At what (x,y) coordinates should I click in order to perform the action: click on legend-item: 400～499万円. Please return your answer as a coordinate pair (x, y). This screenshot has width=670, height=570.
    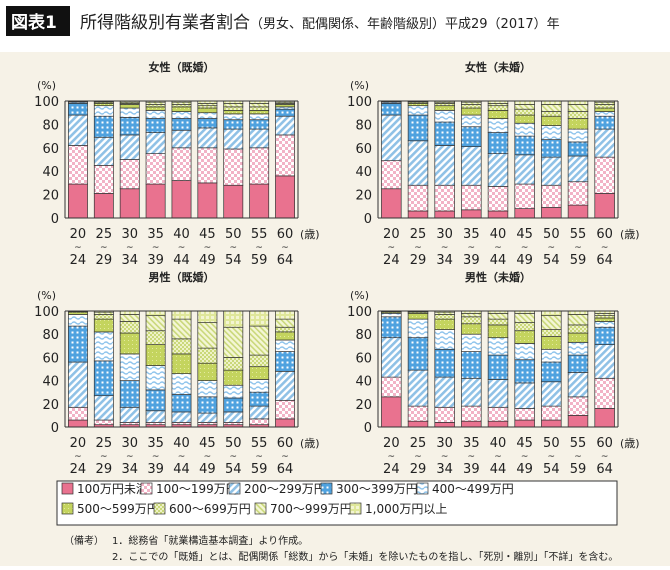
    Looking at the image, I should click on (465, 489).